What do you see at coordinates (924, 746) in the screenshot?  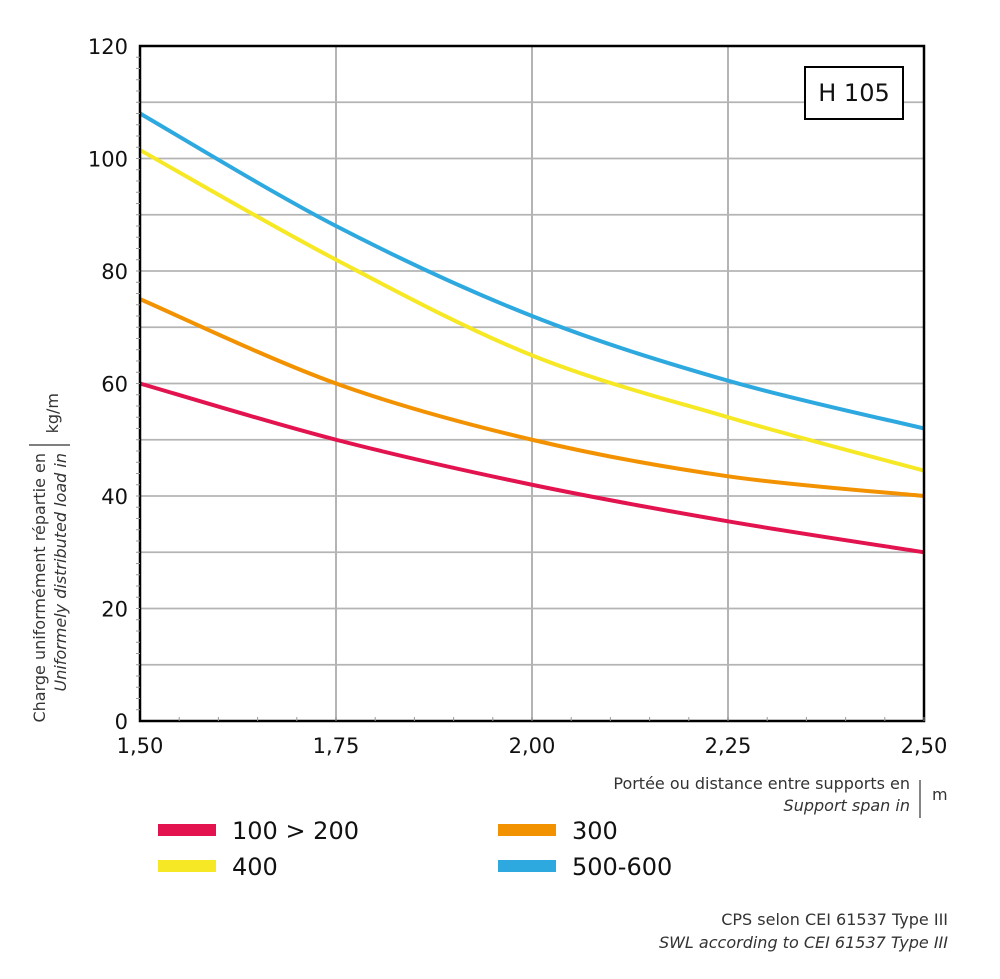 I see `x-tick-label: 2,50` at bounding box center [924, 746].